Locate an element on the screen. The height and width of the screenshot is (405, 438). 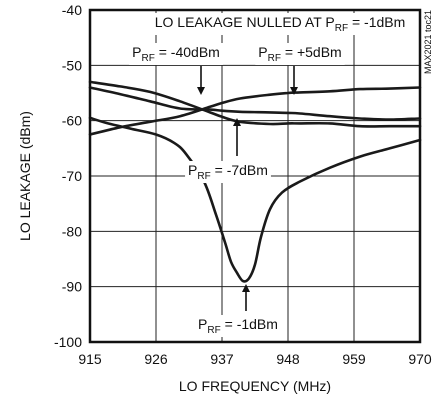
label-prf-minus40-tail: = -40dBm is located at coordinates (187, 52).